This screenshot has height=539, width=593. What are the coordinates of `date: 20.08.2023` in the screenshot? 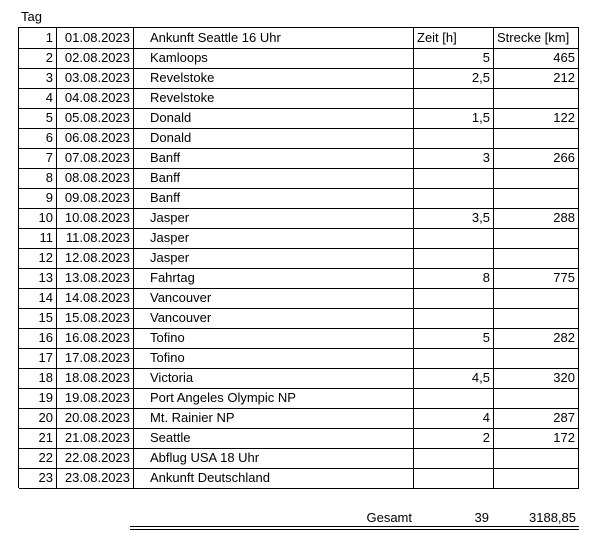 It's located at (95, 418).